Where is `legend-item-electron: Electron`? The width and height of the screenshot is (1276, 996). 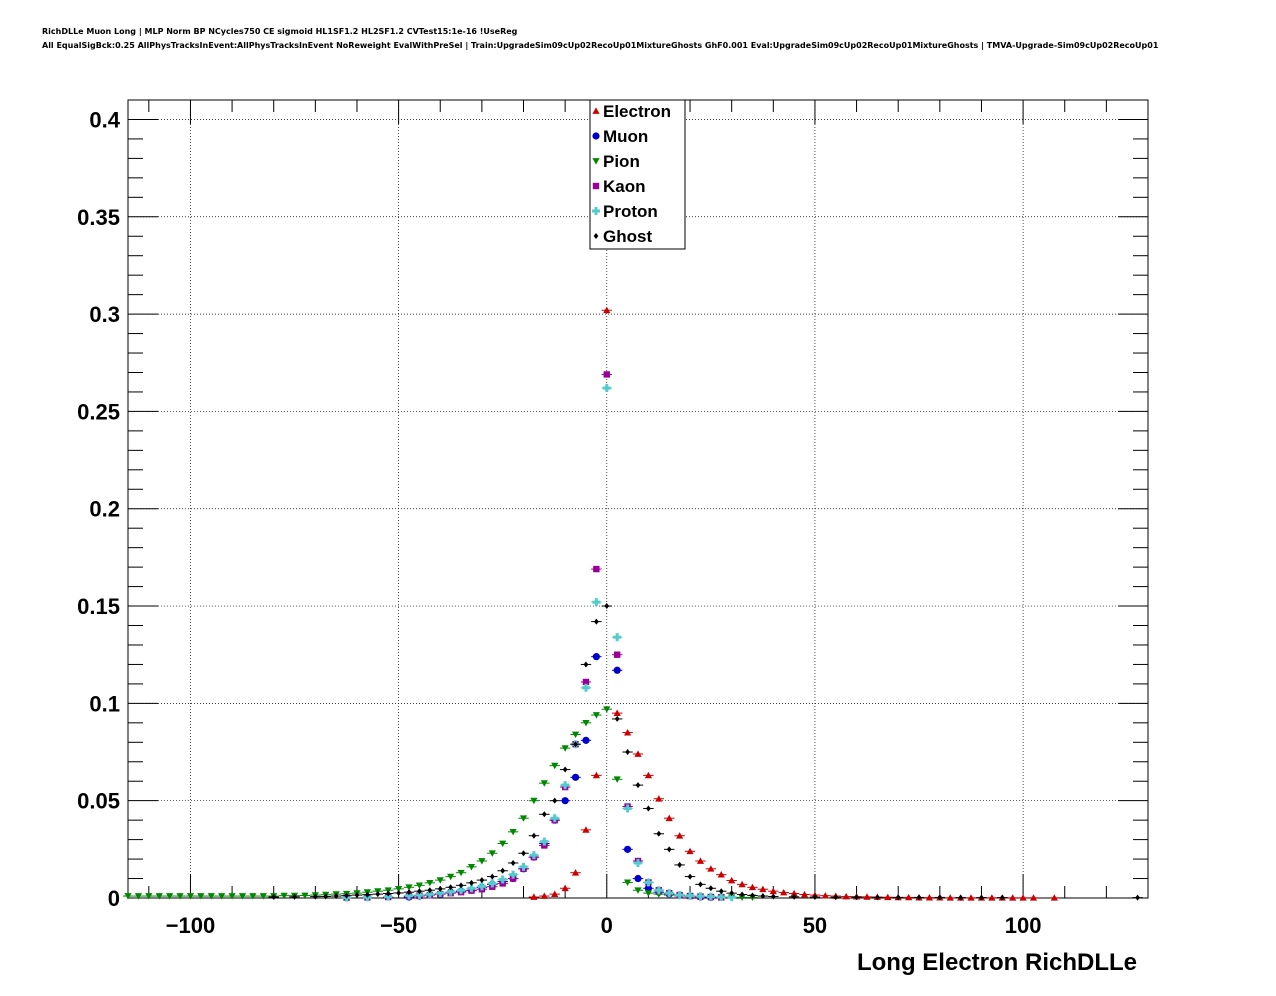 legend-item-electron: Electron is located at coordinates (631, 111).